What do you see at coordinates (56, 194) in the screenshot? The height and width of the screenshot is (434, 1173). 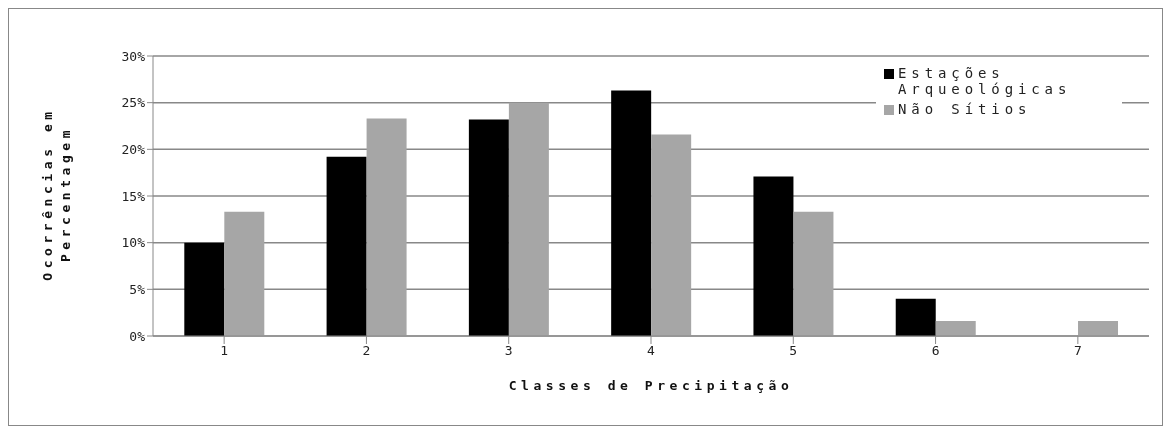 I see `y-axis-title: Ocorrências em Percentagem` at bounding box center [56, 194].